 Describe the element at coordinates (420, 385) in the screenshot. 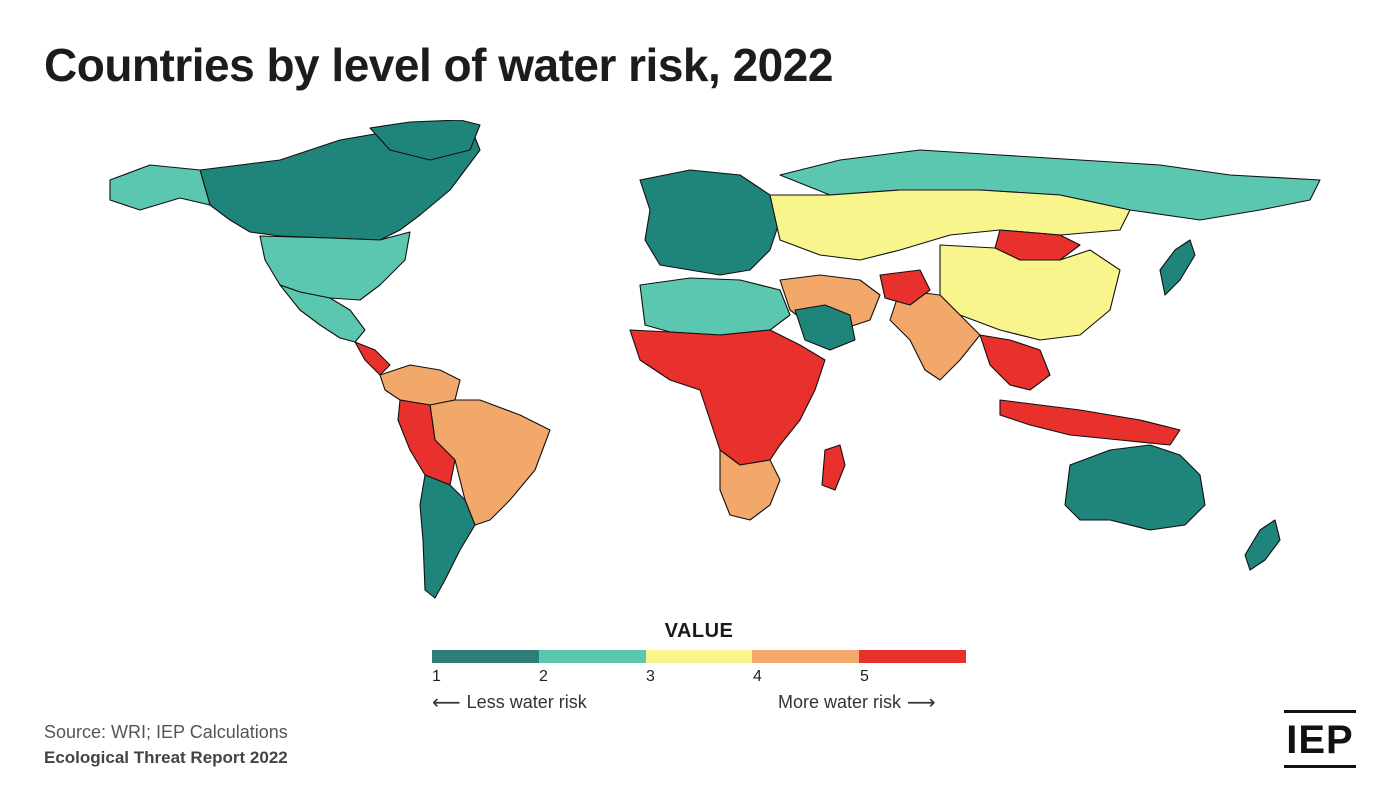

I see `region-colombia-venezuela` at that location.